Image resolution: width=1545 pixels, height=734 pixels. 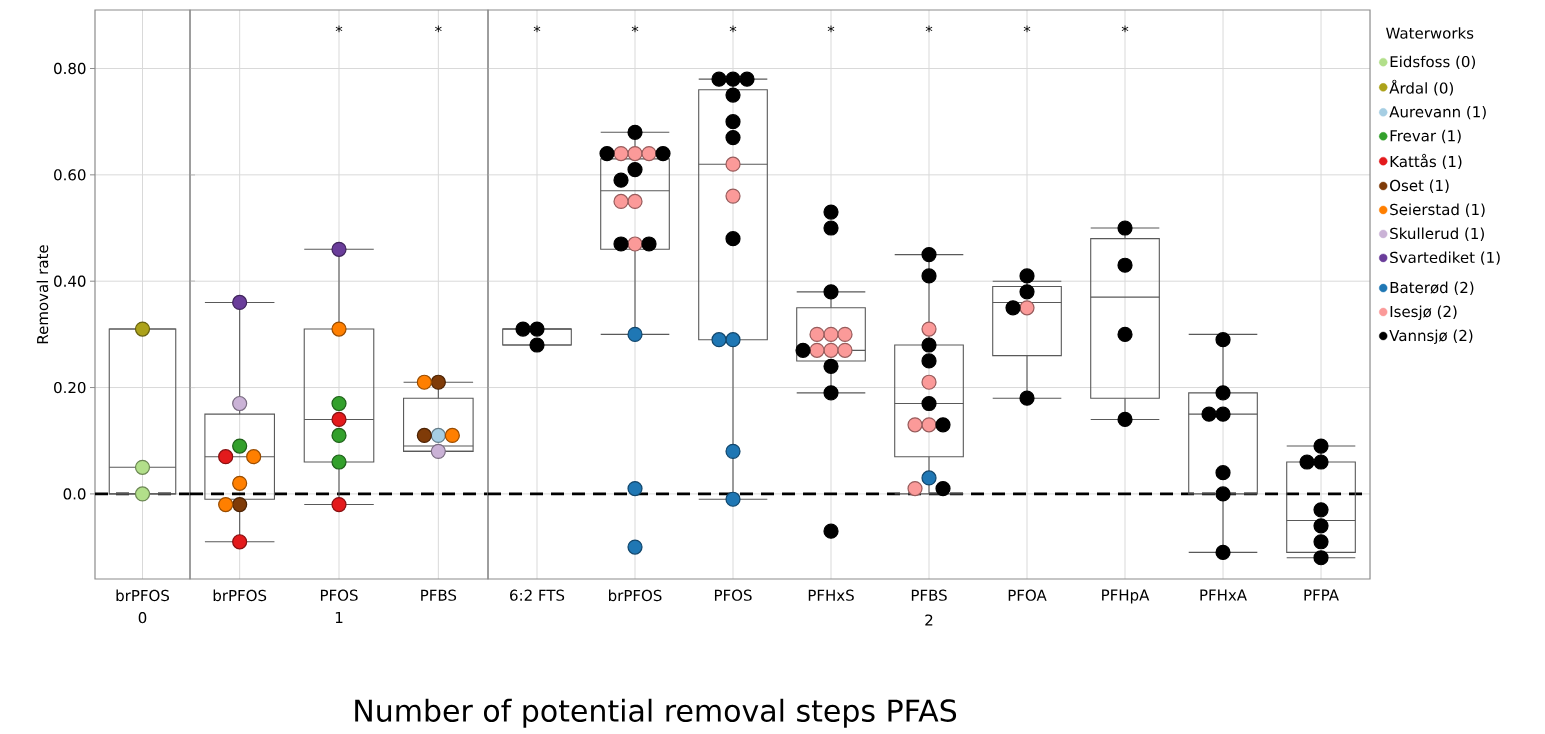 What do you see at coordinates (1432, 62) in the screenshot?
I see `legend-label: Eidsfoss (0)` at bounding box center [1432, 62].